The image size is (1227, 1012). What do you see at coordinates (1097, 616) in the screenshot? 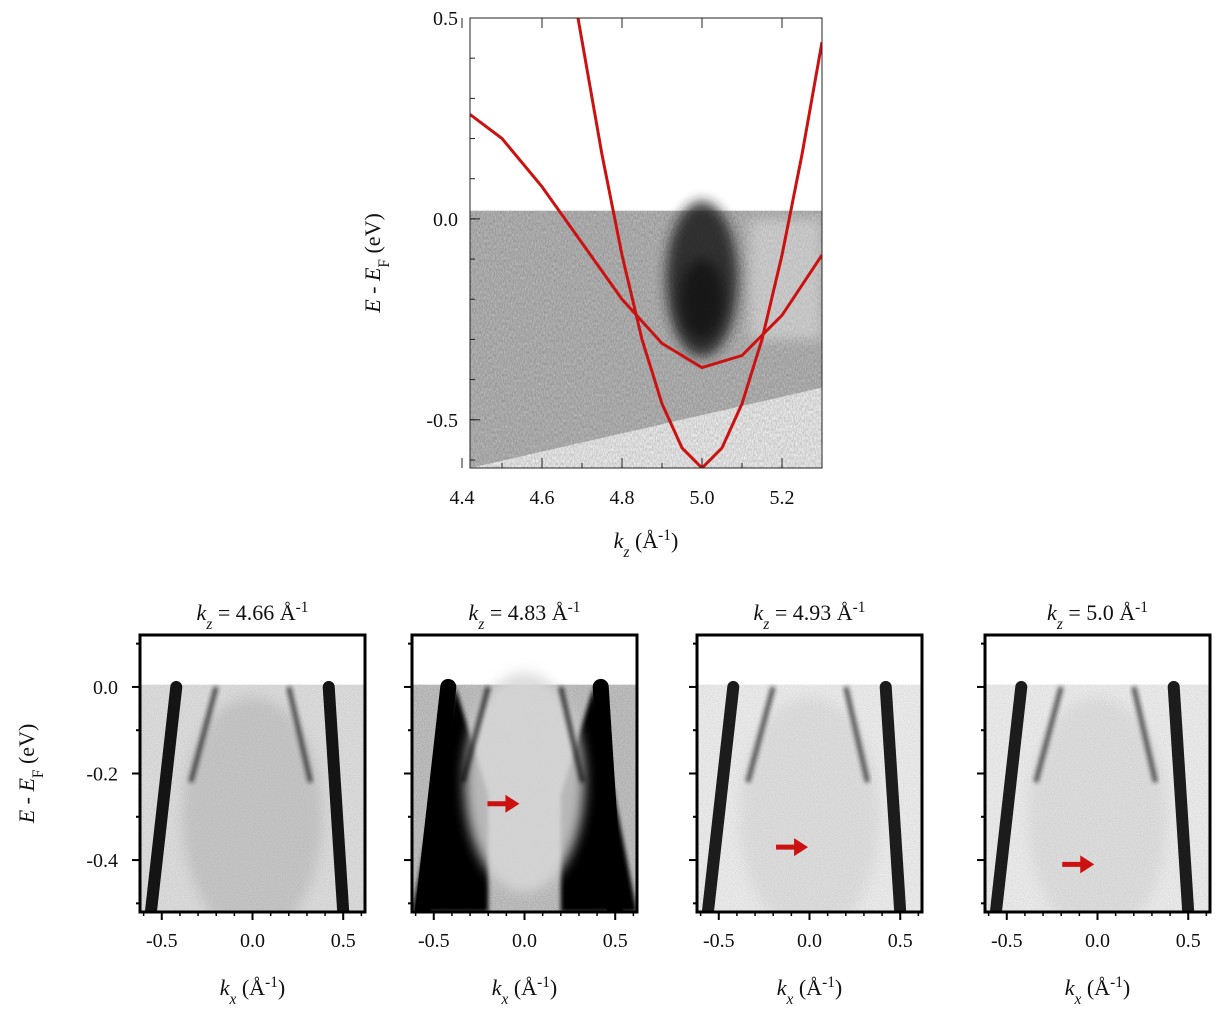
I see `panel-title: kz = 5.0 Å-1` at bounding box center [1097, 616].